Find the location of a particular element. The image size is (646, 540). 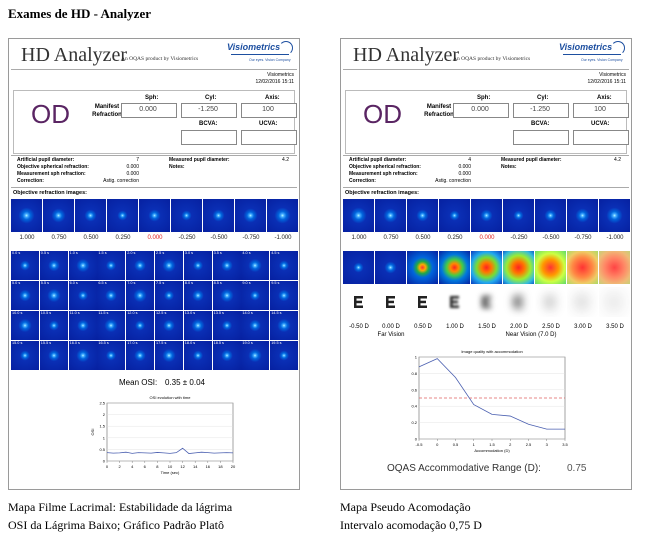

sequence-image: 10.5 s is located at coordinates (53, 325).